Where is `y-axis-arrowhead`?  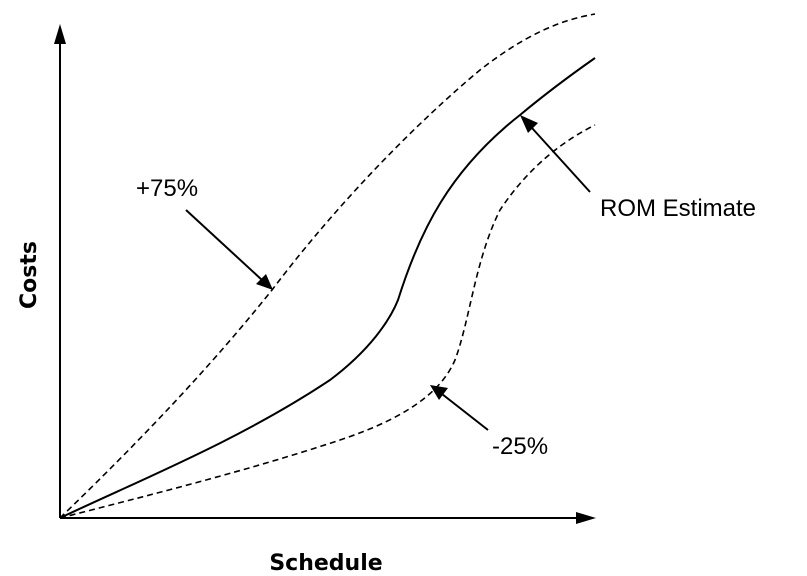
y-axis-arrowhead is located at coordinates (60, 34).